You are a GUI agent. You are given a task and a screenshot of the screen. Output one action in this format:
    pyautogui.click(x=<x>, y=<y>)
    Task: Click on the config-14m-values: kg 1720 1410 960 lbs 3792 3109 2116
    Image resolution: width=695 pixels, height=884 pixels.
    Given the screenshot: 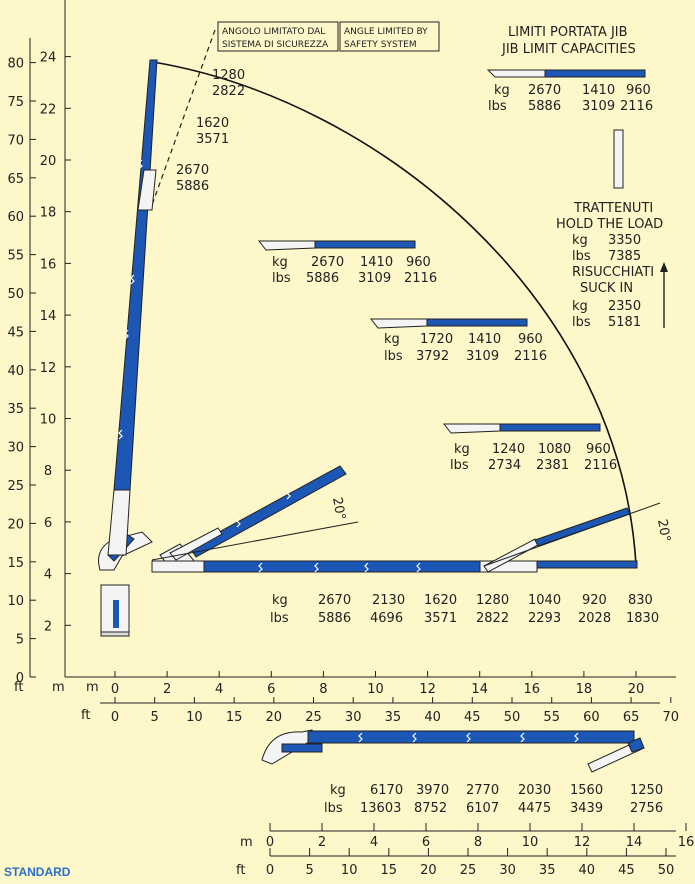 What is the action you would take?
    pyautogui.click(x=465, y=348)
    